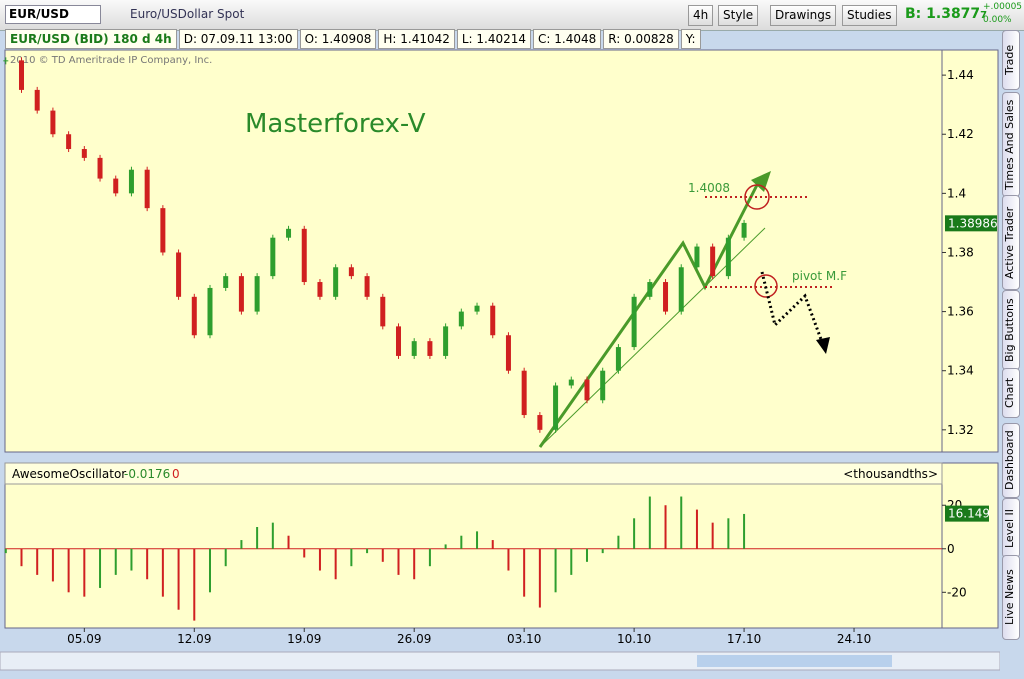 The height and width of the screenshot is (679, 1024). Describe the element at coordinates (744, 639) in the screenshot. I see `x-tick-label: 17.10` at that location.